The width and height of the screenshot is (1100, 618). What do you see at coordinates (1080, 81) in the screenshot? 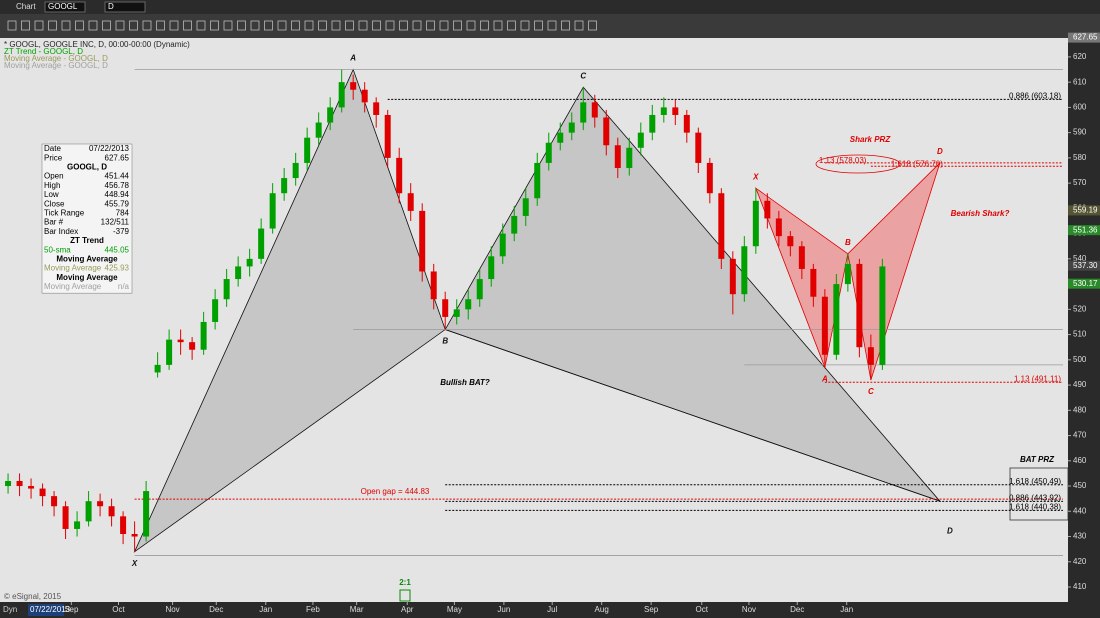
I see `y-tick-label: 610` at bounding box center [1080, 81].